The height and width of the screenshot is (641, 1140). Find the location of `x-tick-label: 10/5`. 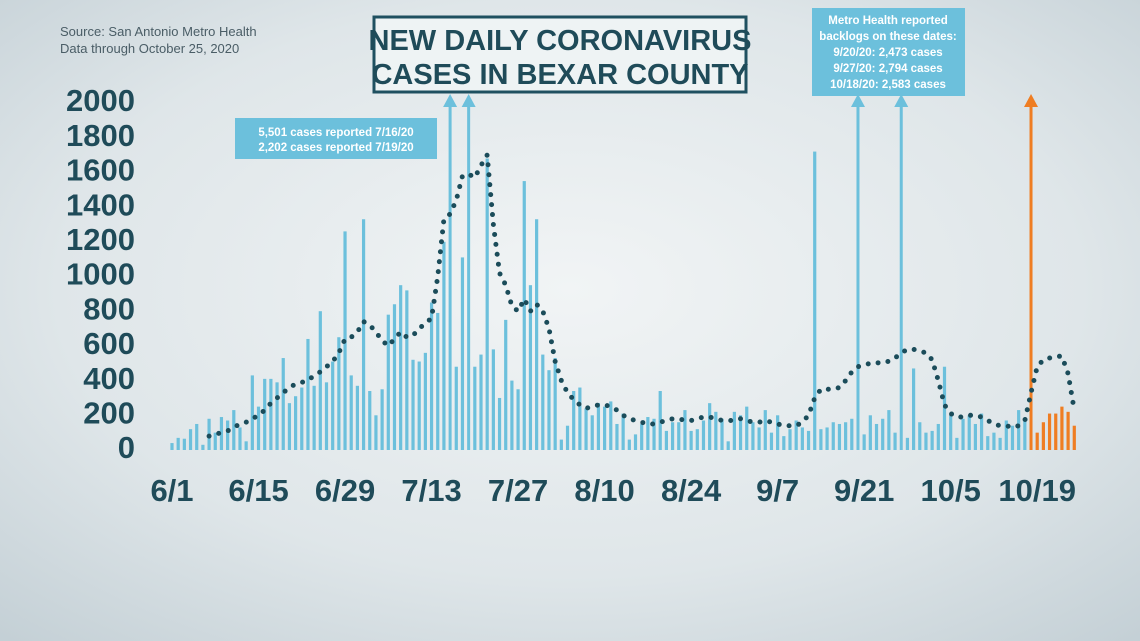

x-tick-label: 10/5 is located at coordinates (951, 490).